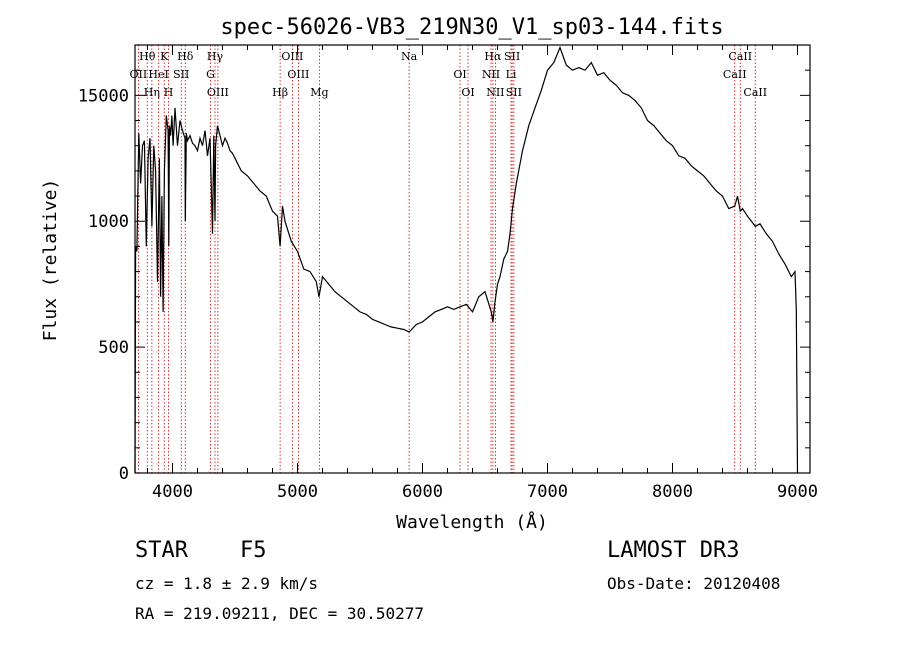 Image resolution: width=900 pixels, height=649 pixels. I want to click on chart-title: spec-56026-VB3_219N30_V1_sp03-144.fits, so click(471, 27).